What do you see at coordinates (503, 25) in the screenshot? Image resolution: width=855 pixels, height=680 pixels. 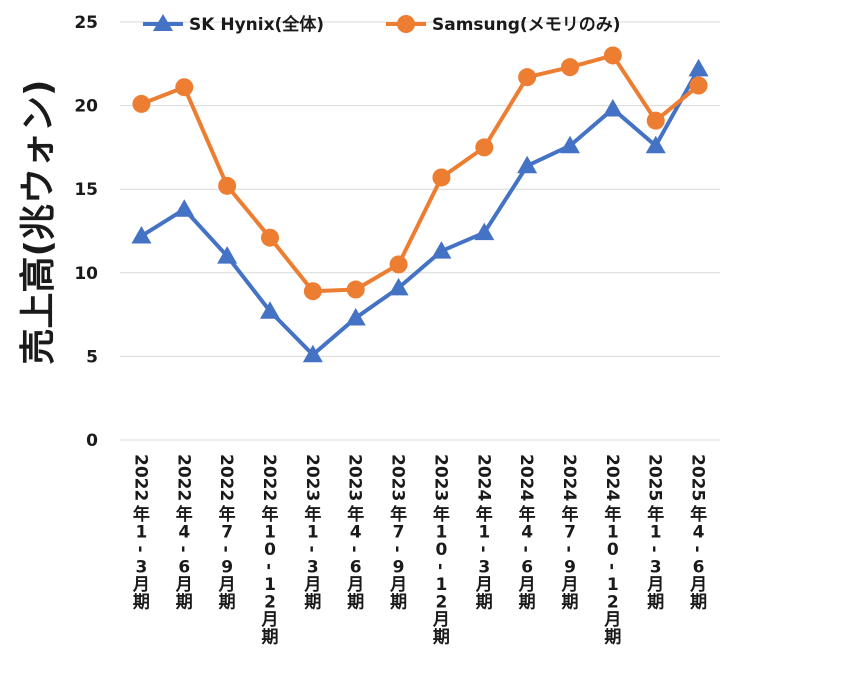 I see `legend-item: Samsung(メモリのみ)` at bounding box center [503, 25].